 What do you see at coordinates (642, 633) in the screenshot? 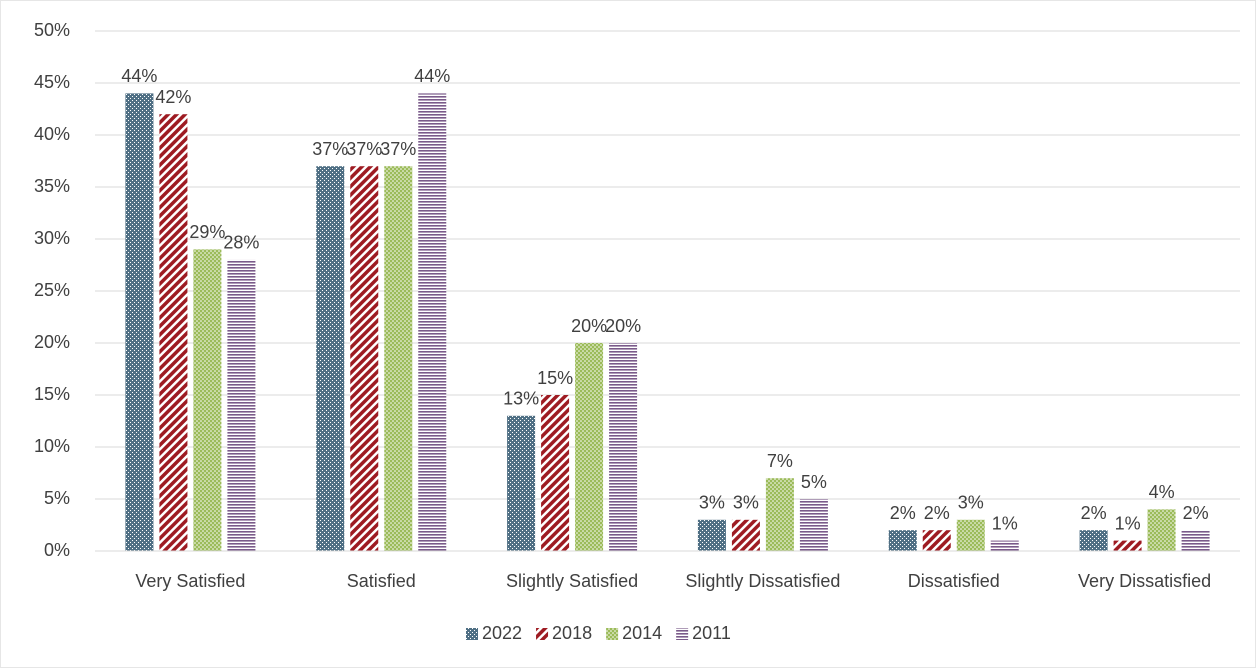
I see `legend-label: 2014` at bounding box center [642, 633].